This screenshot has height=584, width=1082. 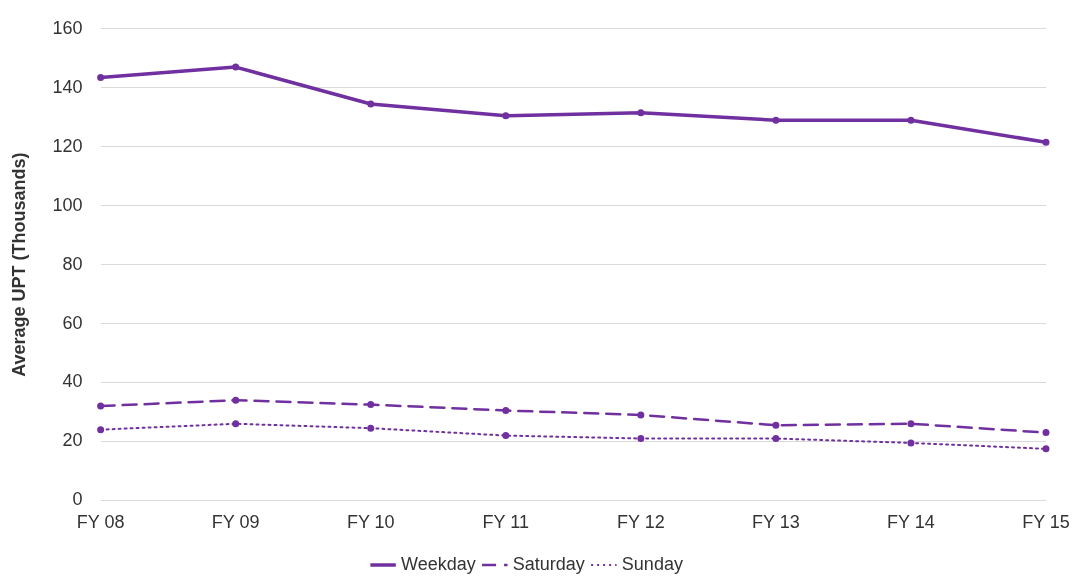 What do you see at coordinates (18, 264) in the screenshot?
I see `y-axis-title: Average UPT (Thousands)` at bounding box center [18, 264].